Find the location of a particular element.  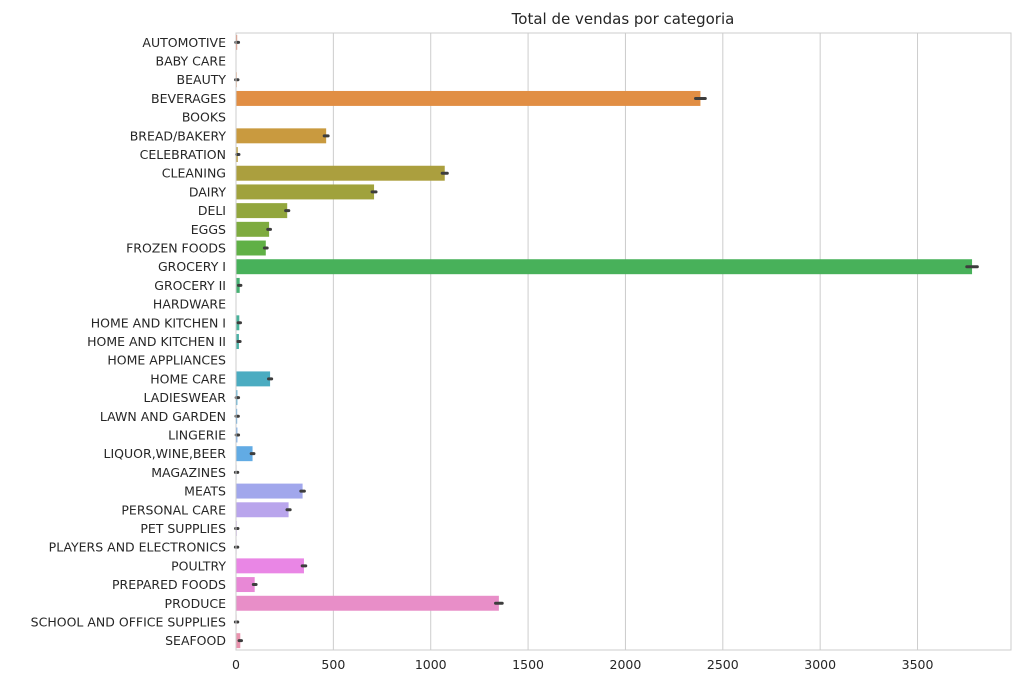

y-tick-label: FROZEN FOODS is located at coordinates (176, 248).